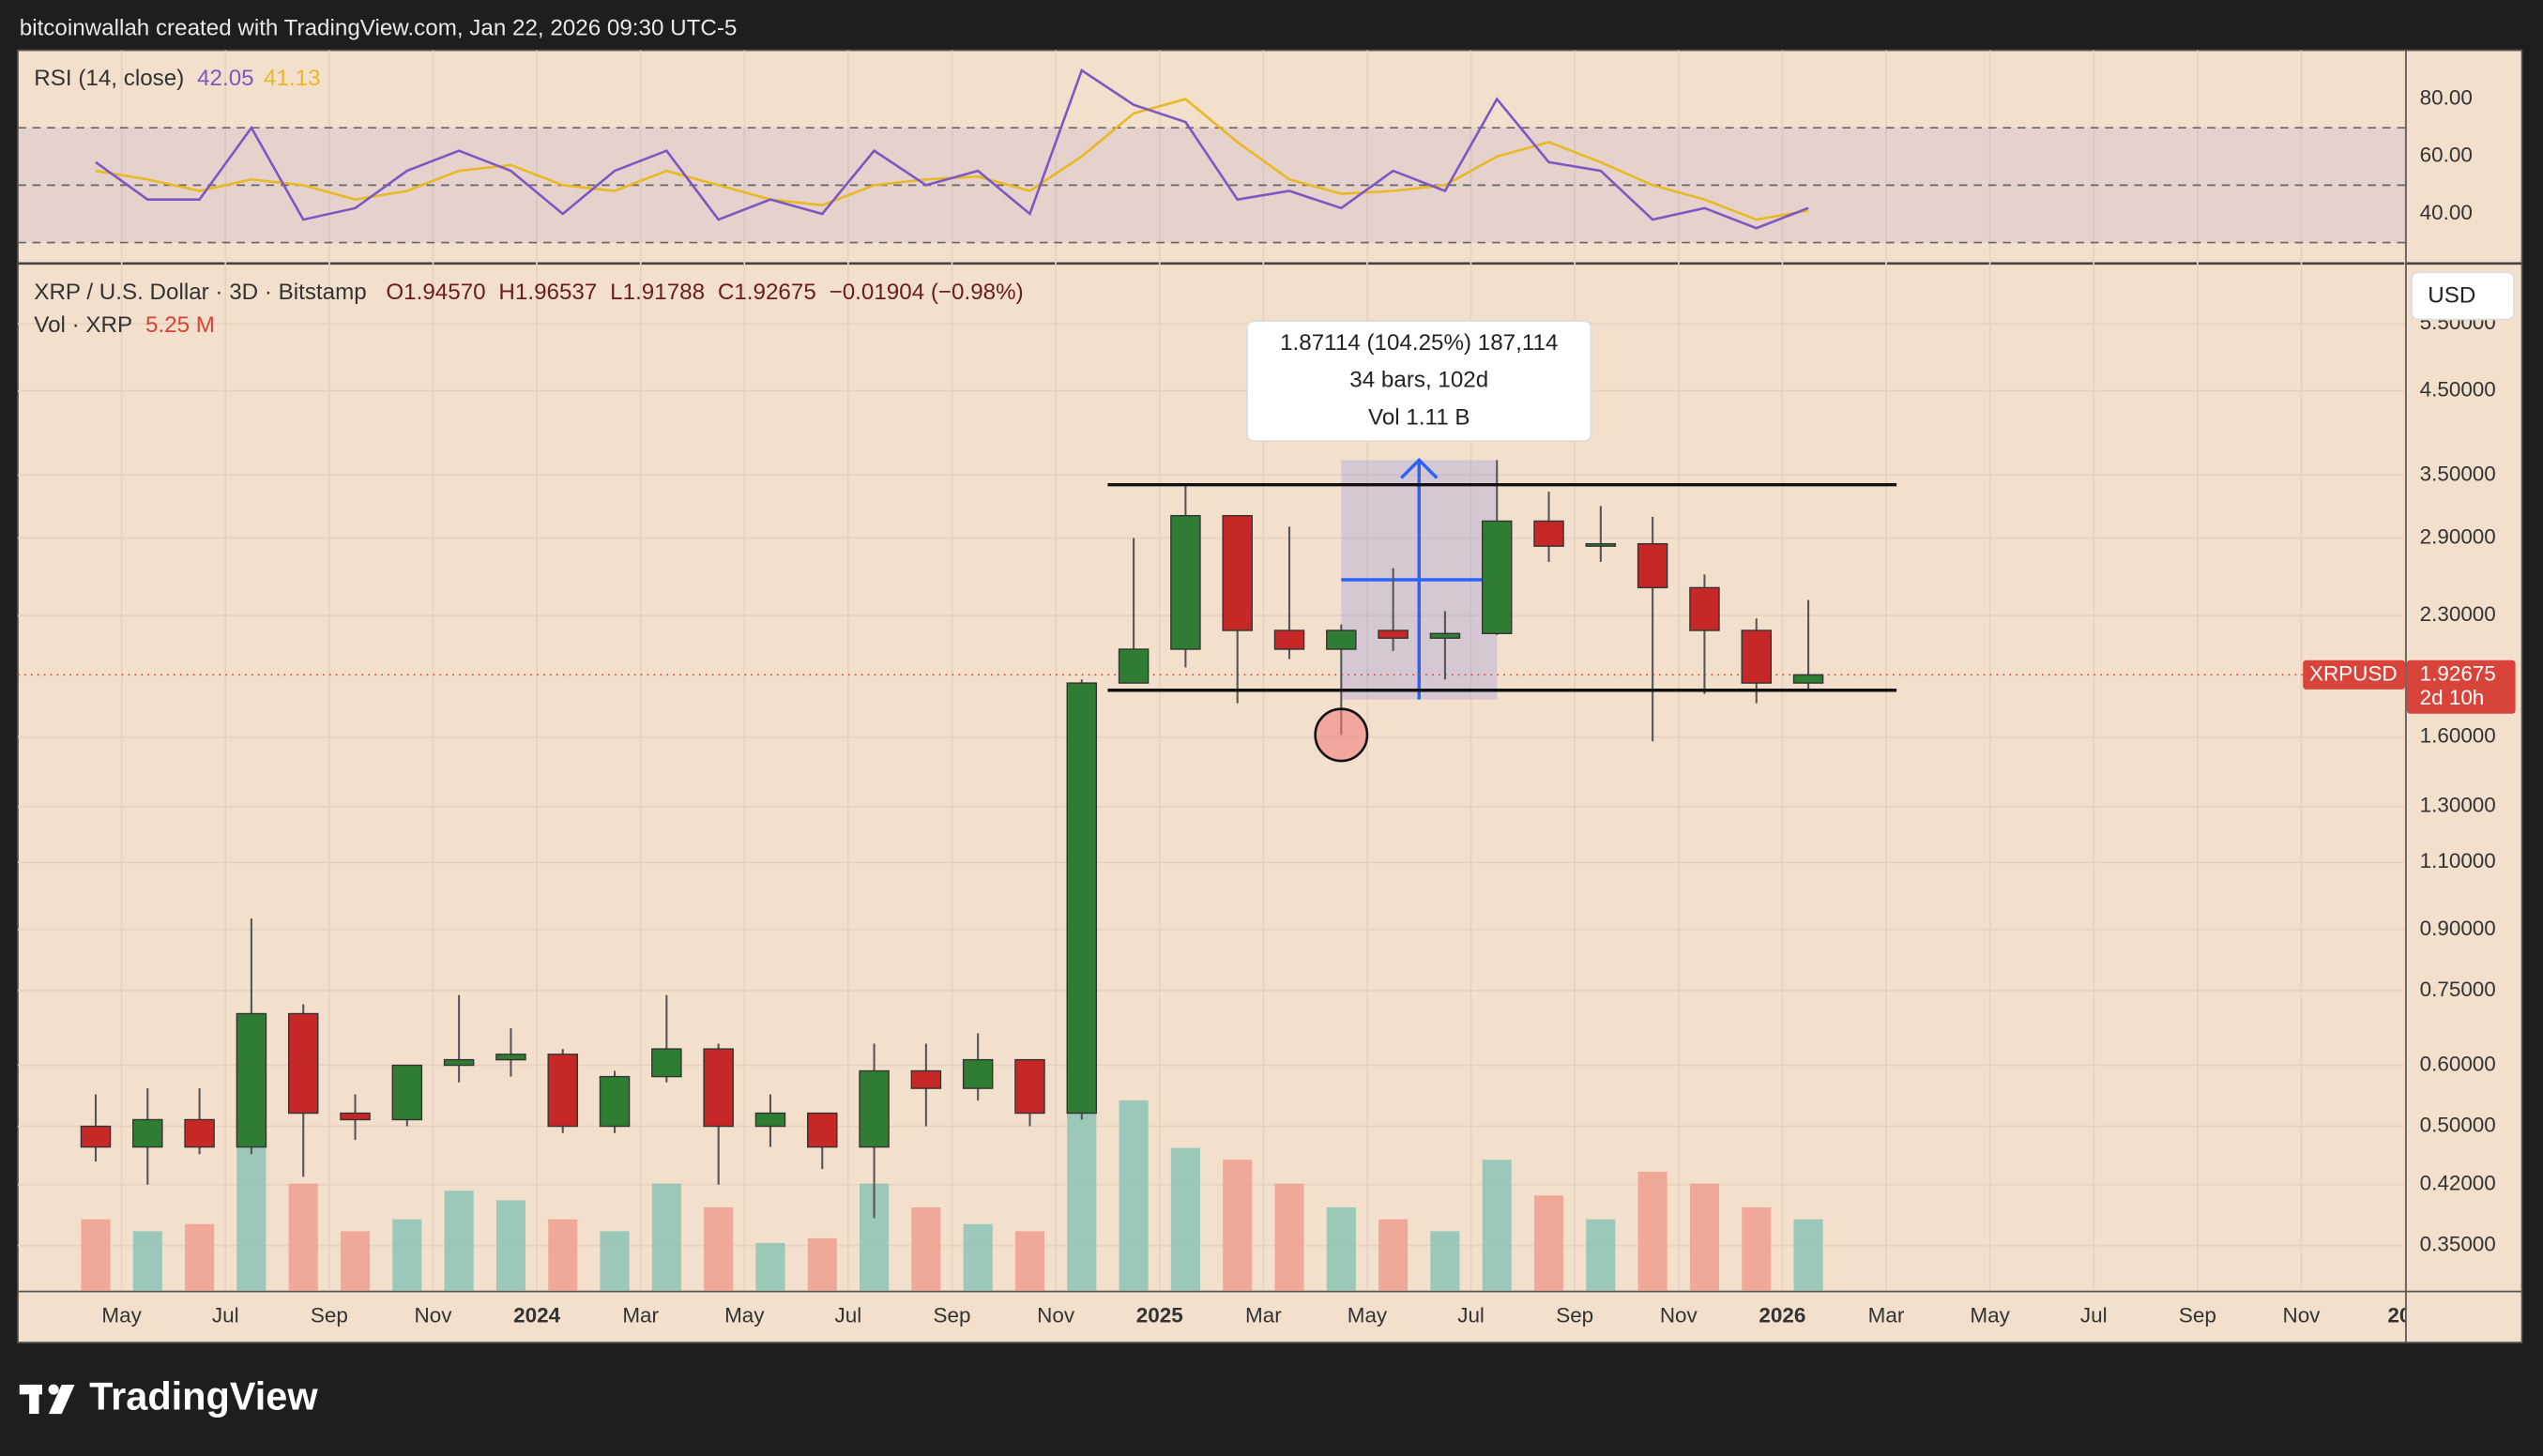 Image resolution: width=2543 pixels, height=1456 pixels. Describe the element at coordinates (927, 292) in the screenshot. I see `ohlc-legend-item: −0.01904 (−0.98%)` at that location.